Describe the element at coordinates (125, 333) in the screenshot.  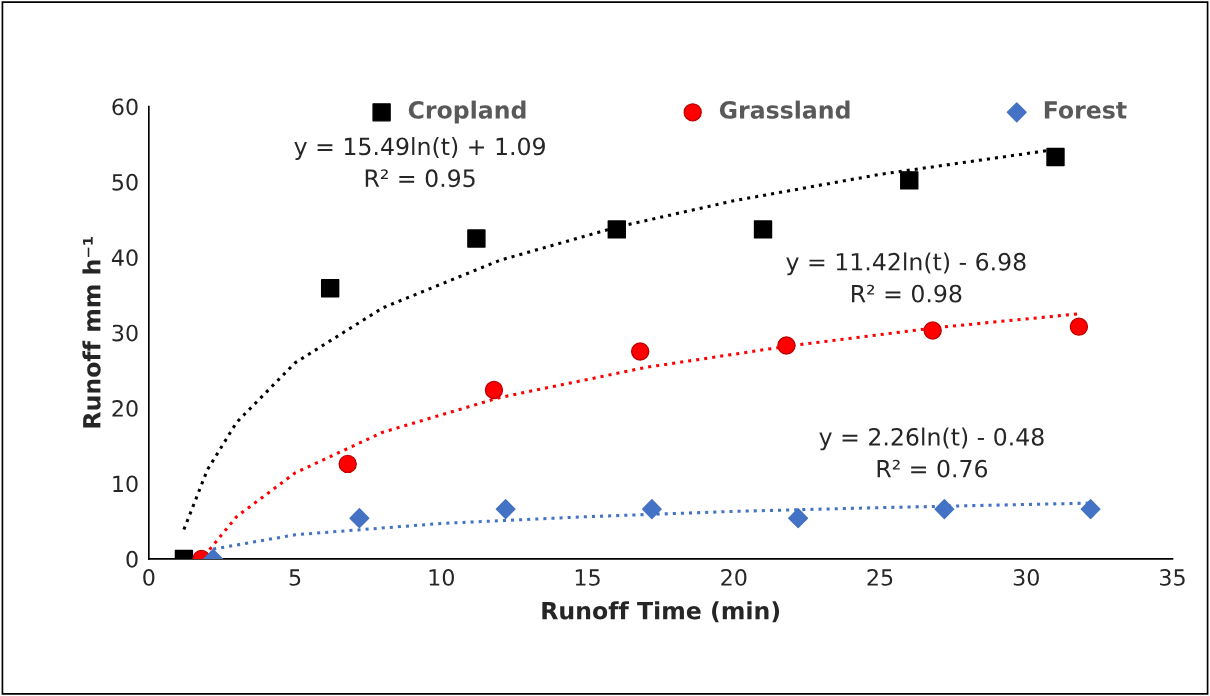
I see `y-tick-label: 30` at that location.